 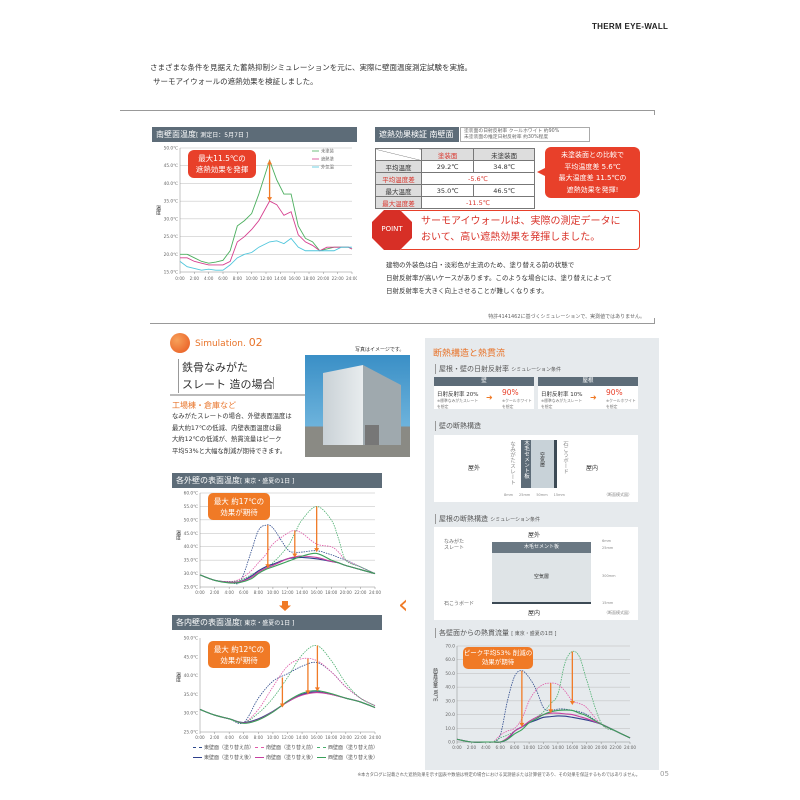 I want to click on legend-item: 西壁面（塗り替え後）, so click(x=348, y=757).